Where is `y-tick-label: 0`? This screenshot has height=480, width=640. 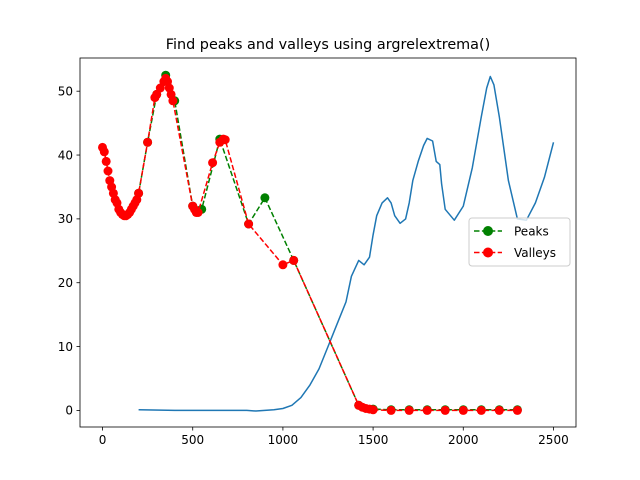
y-tick-label: 0 is located at coordinates (69, 411).